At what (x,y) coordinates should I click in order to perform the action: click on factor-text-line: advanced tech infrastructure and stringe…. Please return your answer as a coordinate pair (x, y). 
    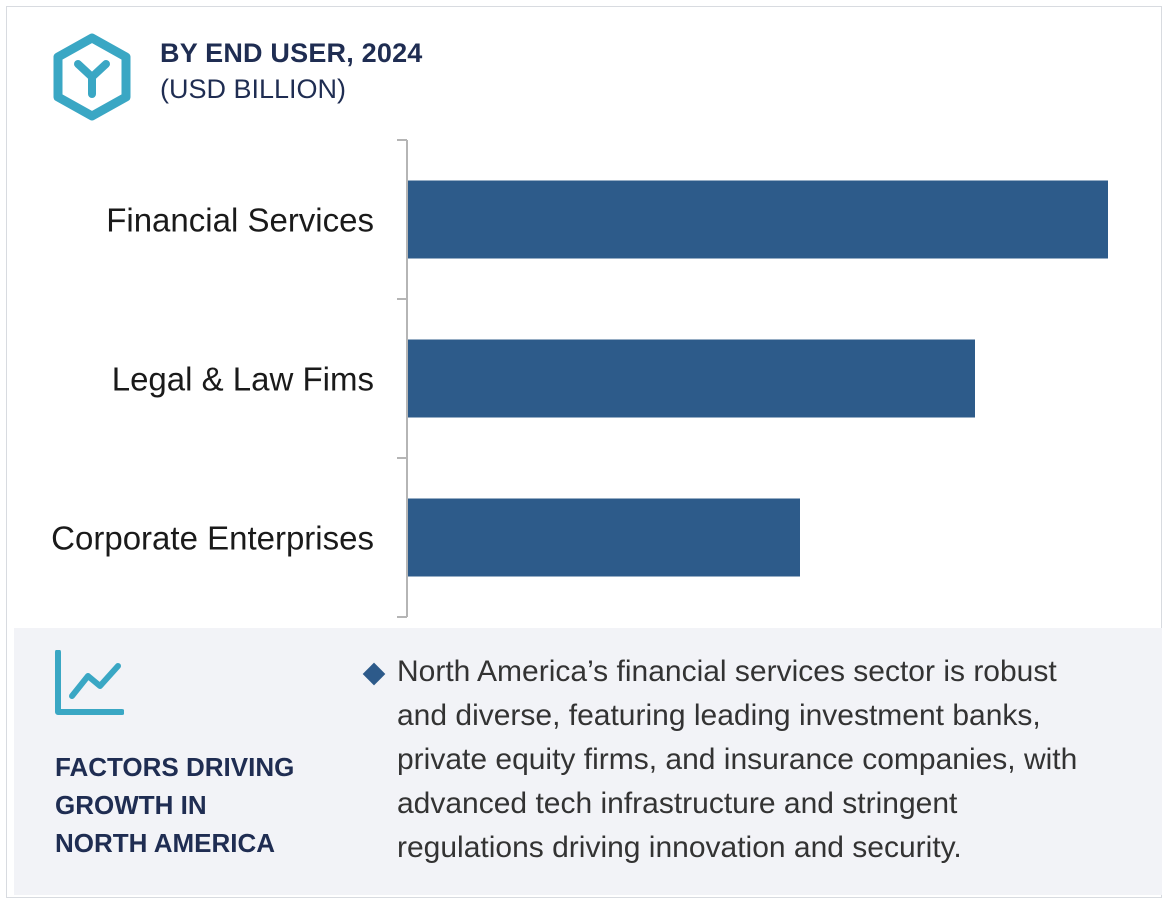
    Looking at the image, I should click on (677, 803).